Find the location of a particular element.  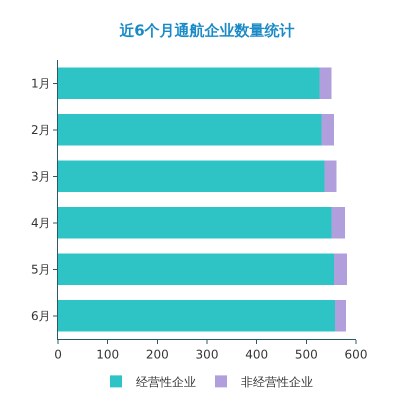

legend-label: 非经营性企业 is located at coordinates (277, 382).